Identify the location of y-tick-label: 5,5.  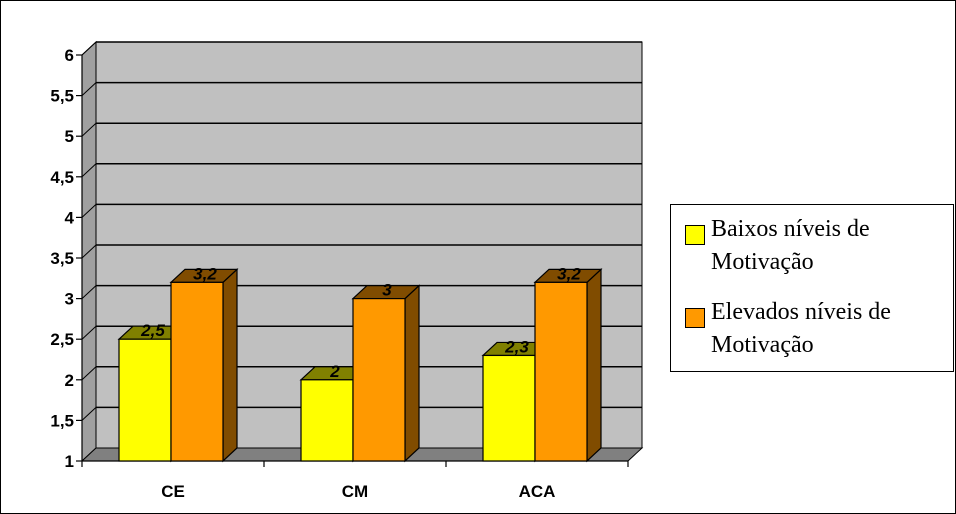
(62, 96).